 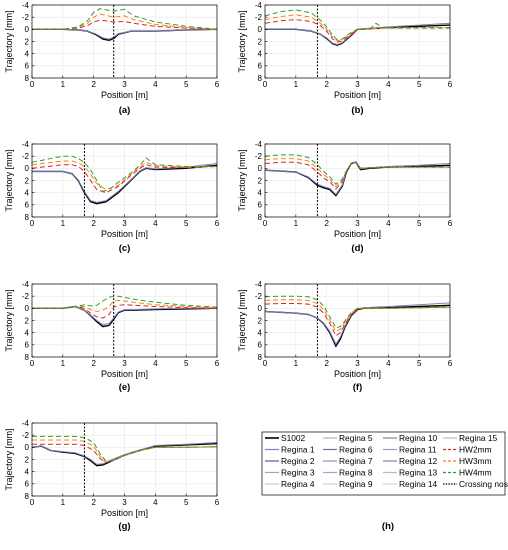 I want to click on legend-entry-label: Regina 7, so click(x=356, y=461).